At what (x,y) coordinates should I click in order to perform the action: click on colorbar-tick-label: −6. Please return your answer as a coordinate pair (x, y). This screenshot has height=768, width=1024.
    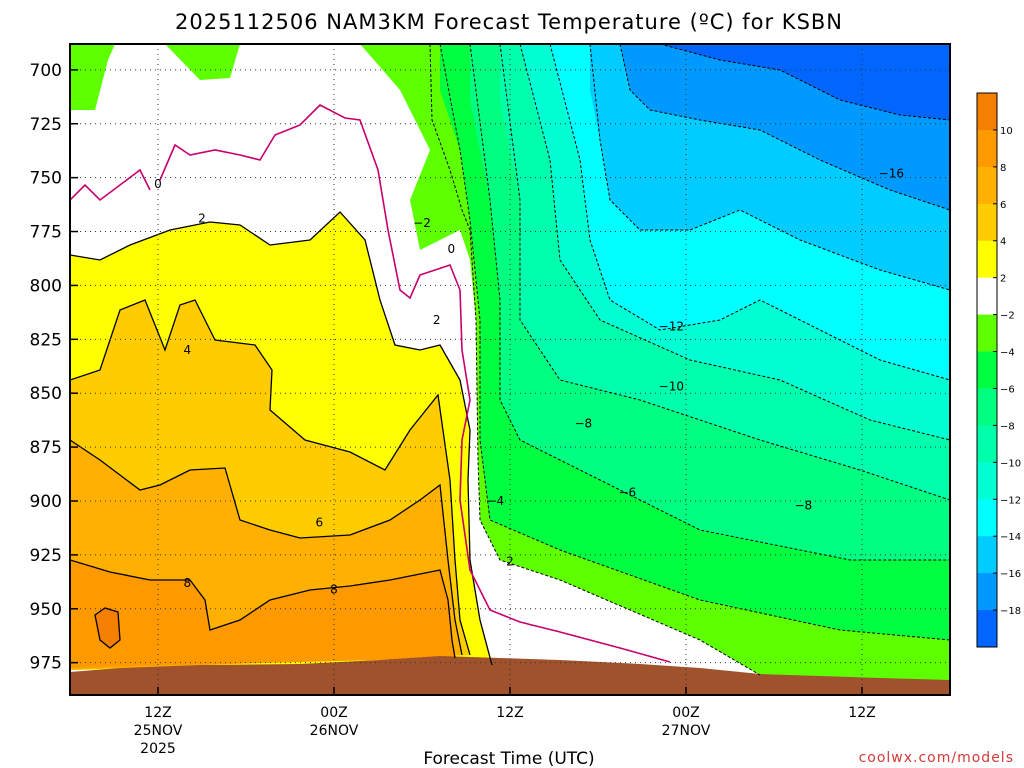
    Looking at the image, I should click on (1007, 389).